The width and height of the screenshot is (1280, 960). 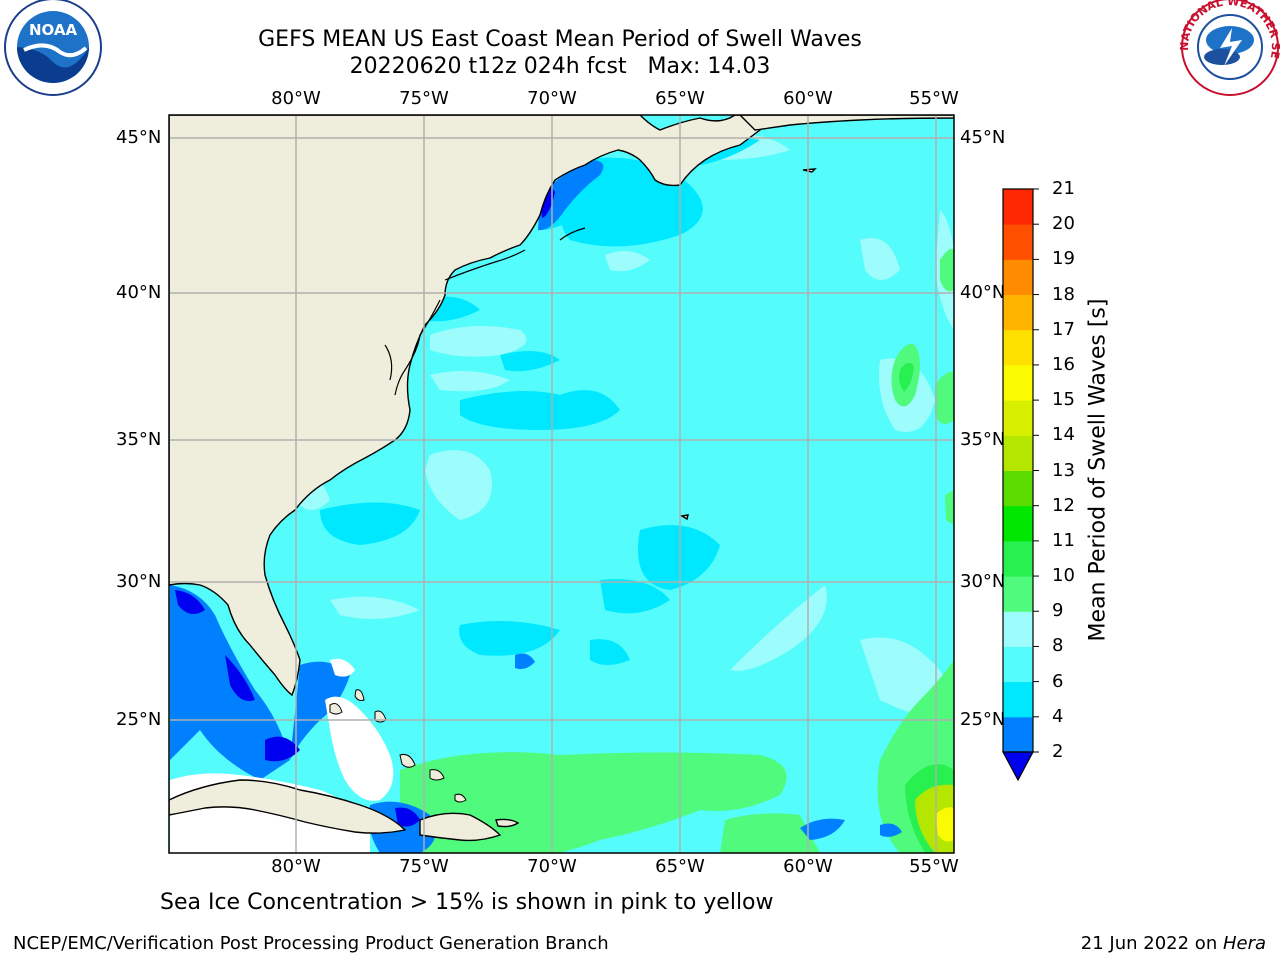 I want to click on colorbar-tick-label: 16, so click(x=1063, y=364).